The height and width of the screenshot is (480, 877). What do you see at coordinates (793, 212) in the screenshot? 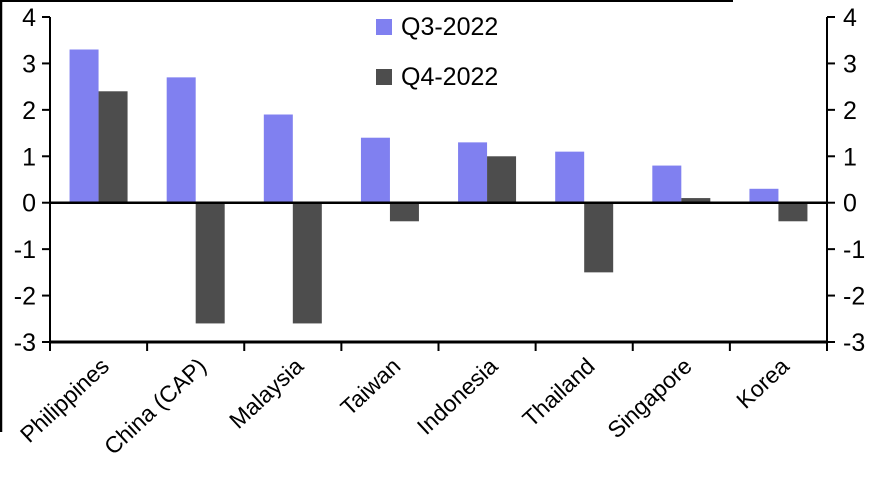
I see `bar-Q4-2022-Korea` at bounding box center [793, 212].